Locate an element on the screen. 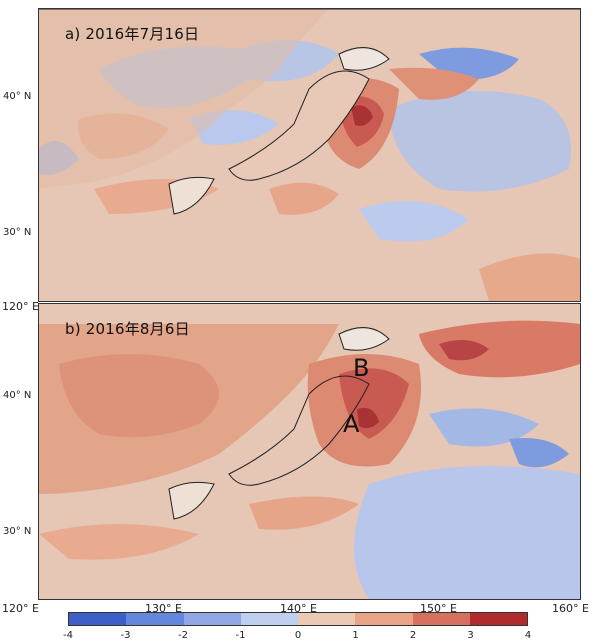 Image resolution: width=600 pixels, height=644 pixels. x-tick-160: 160° E is located at coordinates (570, 608).